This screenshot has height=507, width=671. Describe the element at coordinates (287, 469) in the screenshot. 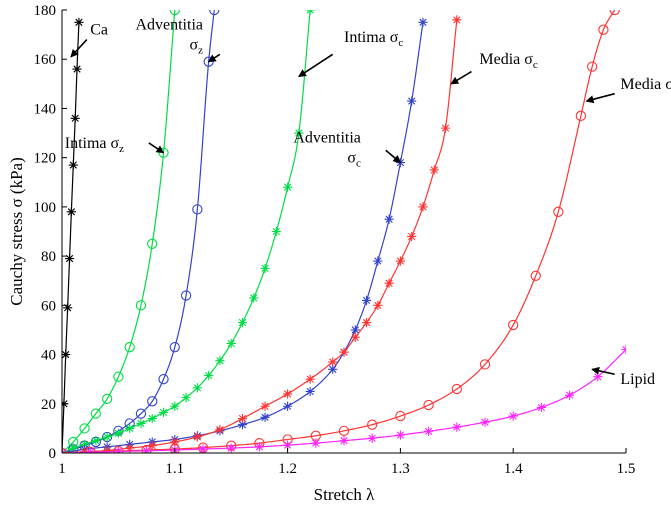

I see `x-tick-label: 1.2` at that location.